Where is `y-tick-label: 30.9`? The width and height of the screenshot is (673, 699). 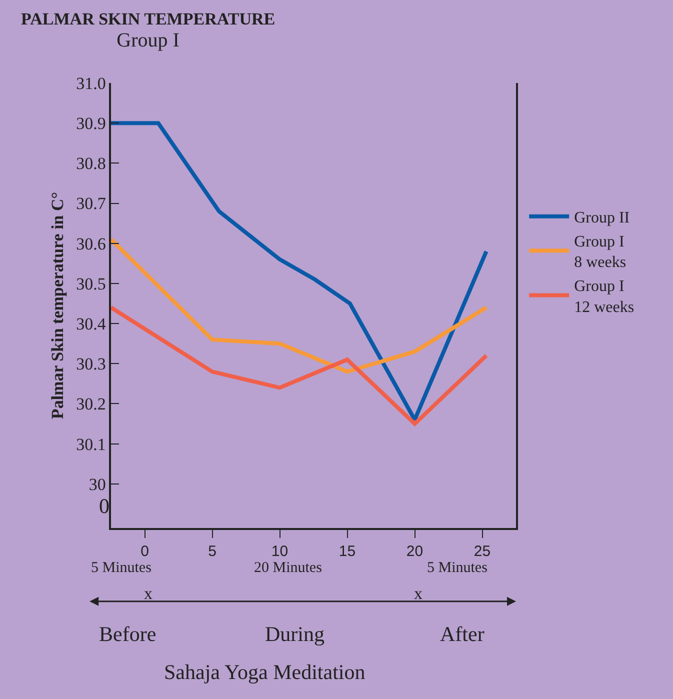
y-tick-label: 30.9 is located at coordinates (91, 124).